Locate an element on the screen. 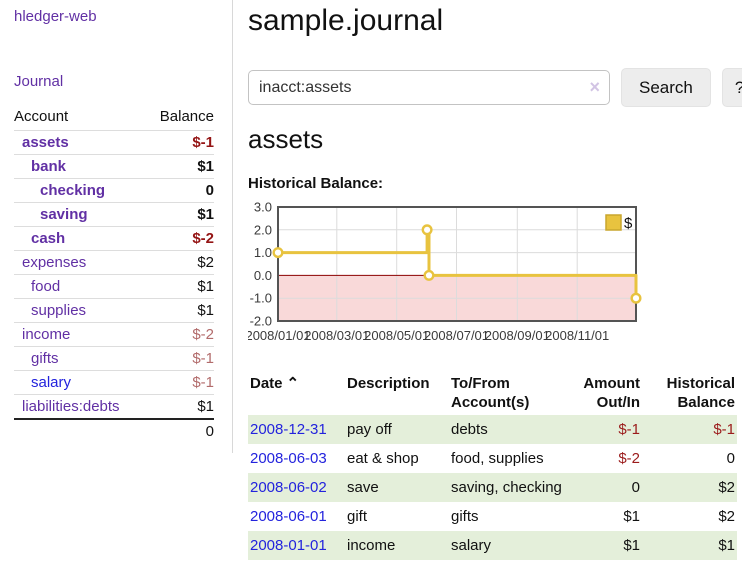 The image size is (742, 584). transaction-date-link: 2008-06-03 is located at coordinates (288, 458).